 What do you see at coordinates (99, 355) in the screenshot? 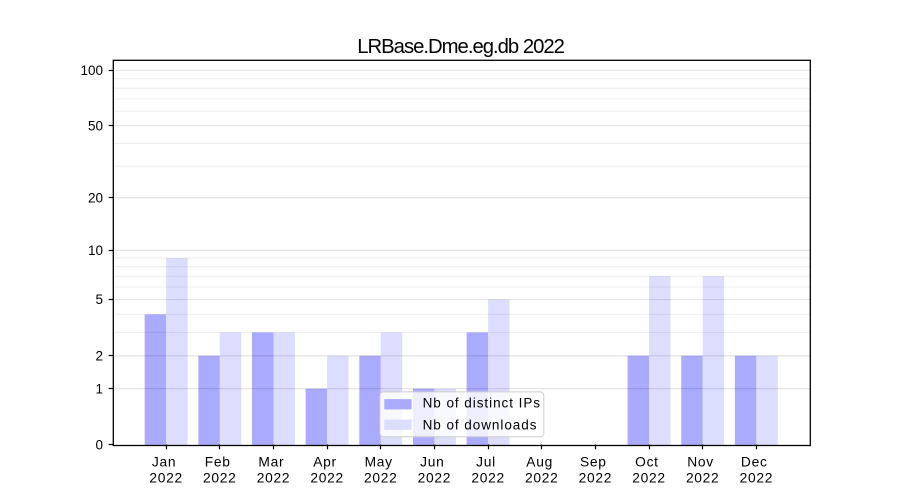
I see `svg-text: 2` at bounding box center [99, 355].